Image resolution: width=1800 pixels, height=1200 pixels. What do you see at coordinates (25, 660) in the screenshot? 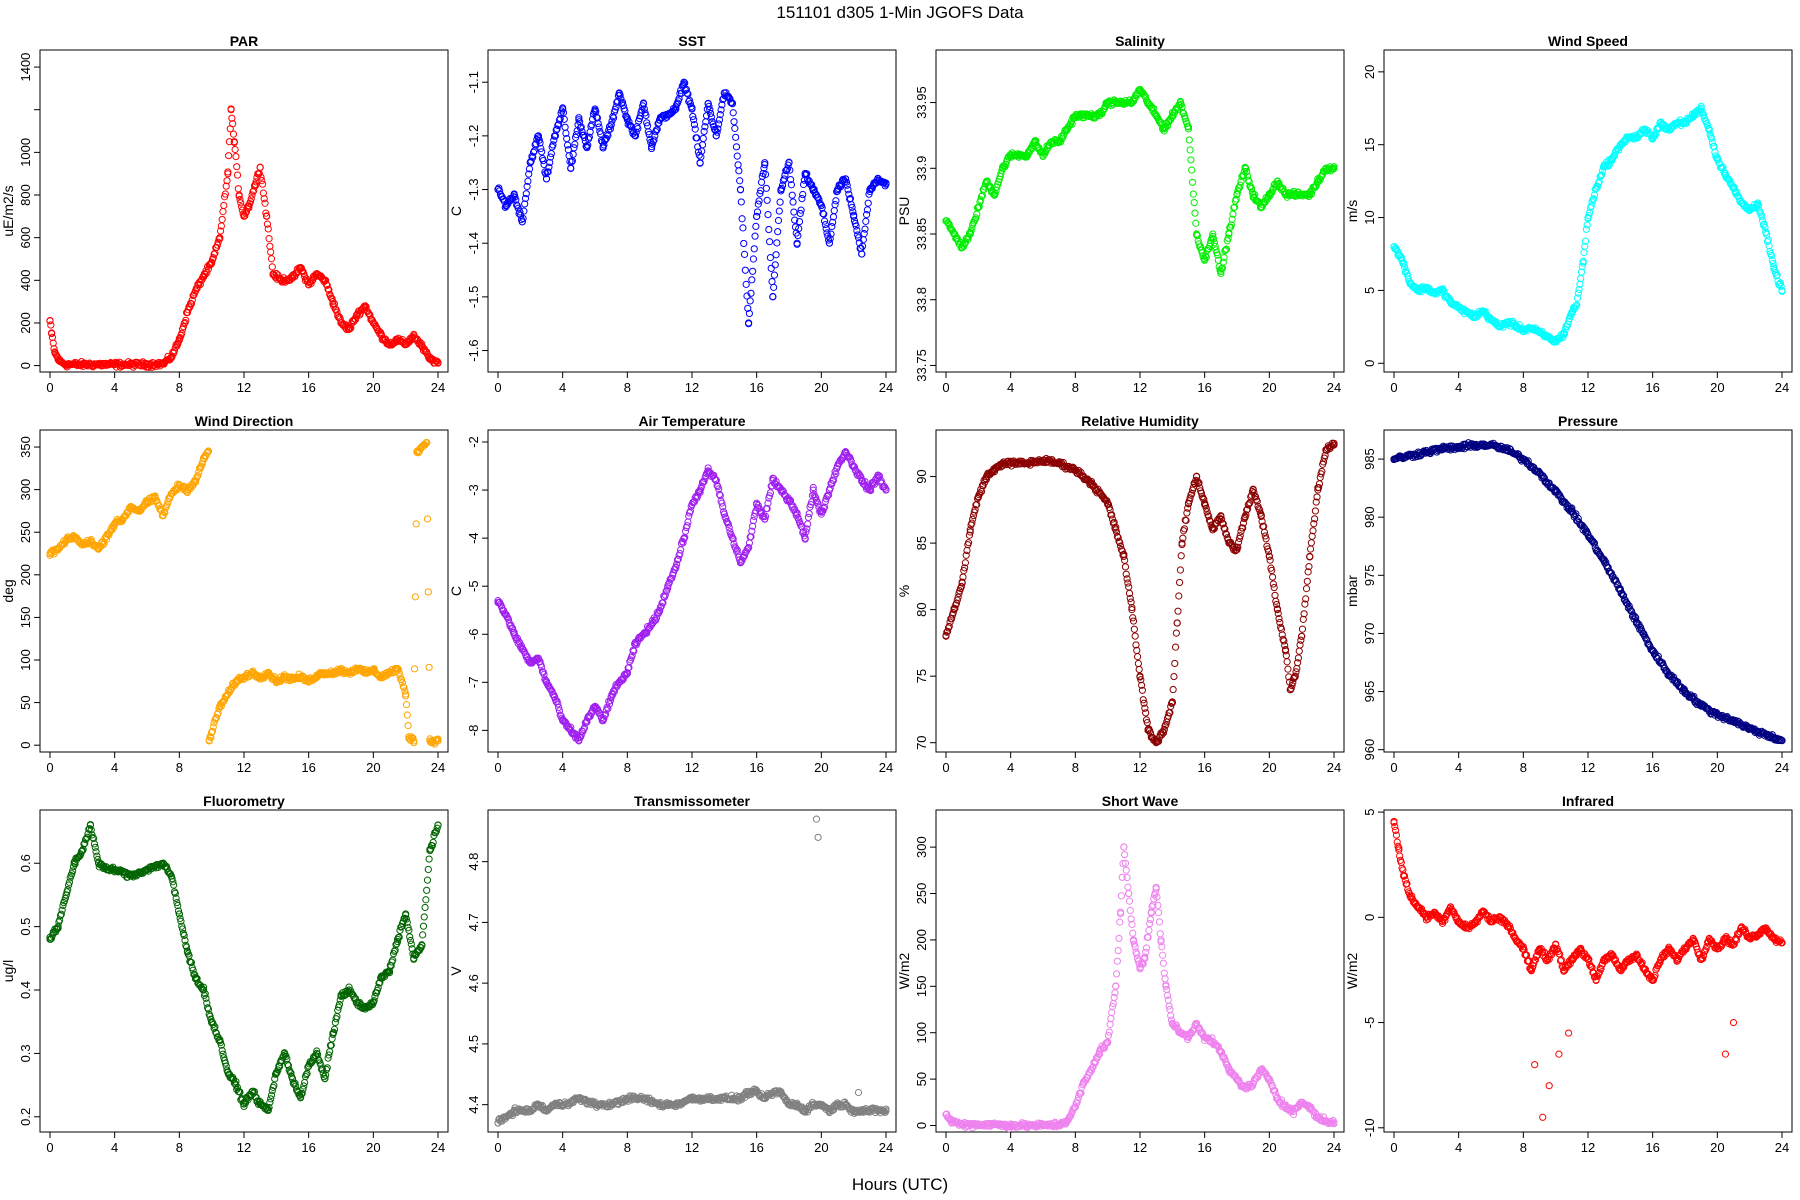
I see `y-tick-label: 100` at bounding box center [25, 660].